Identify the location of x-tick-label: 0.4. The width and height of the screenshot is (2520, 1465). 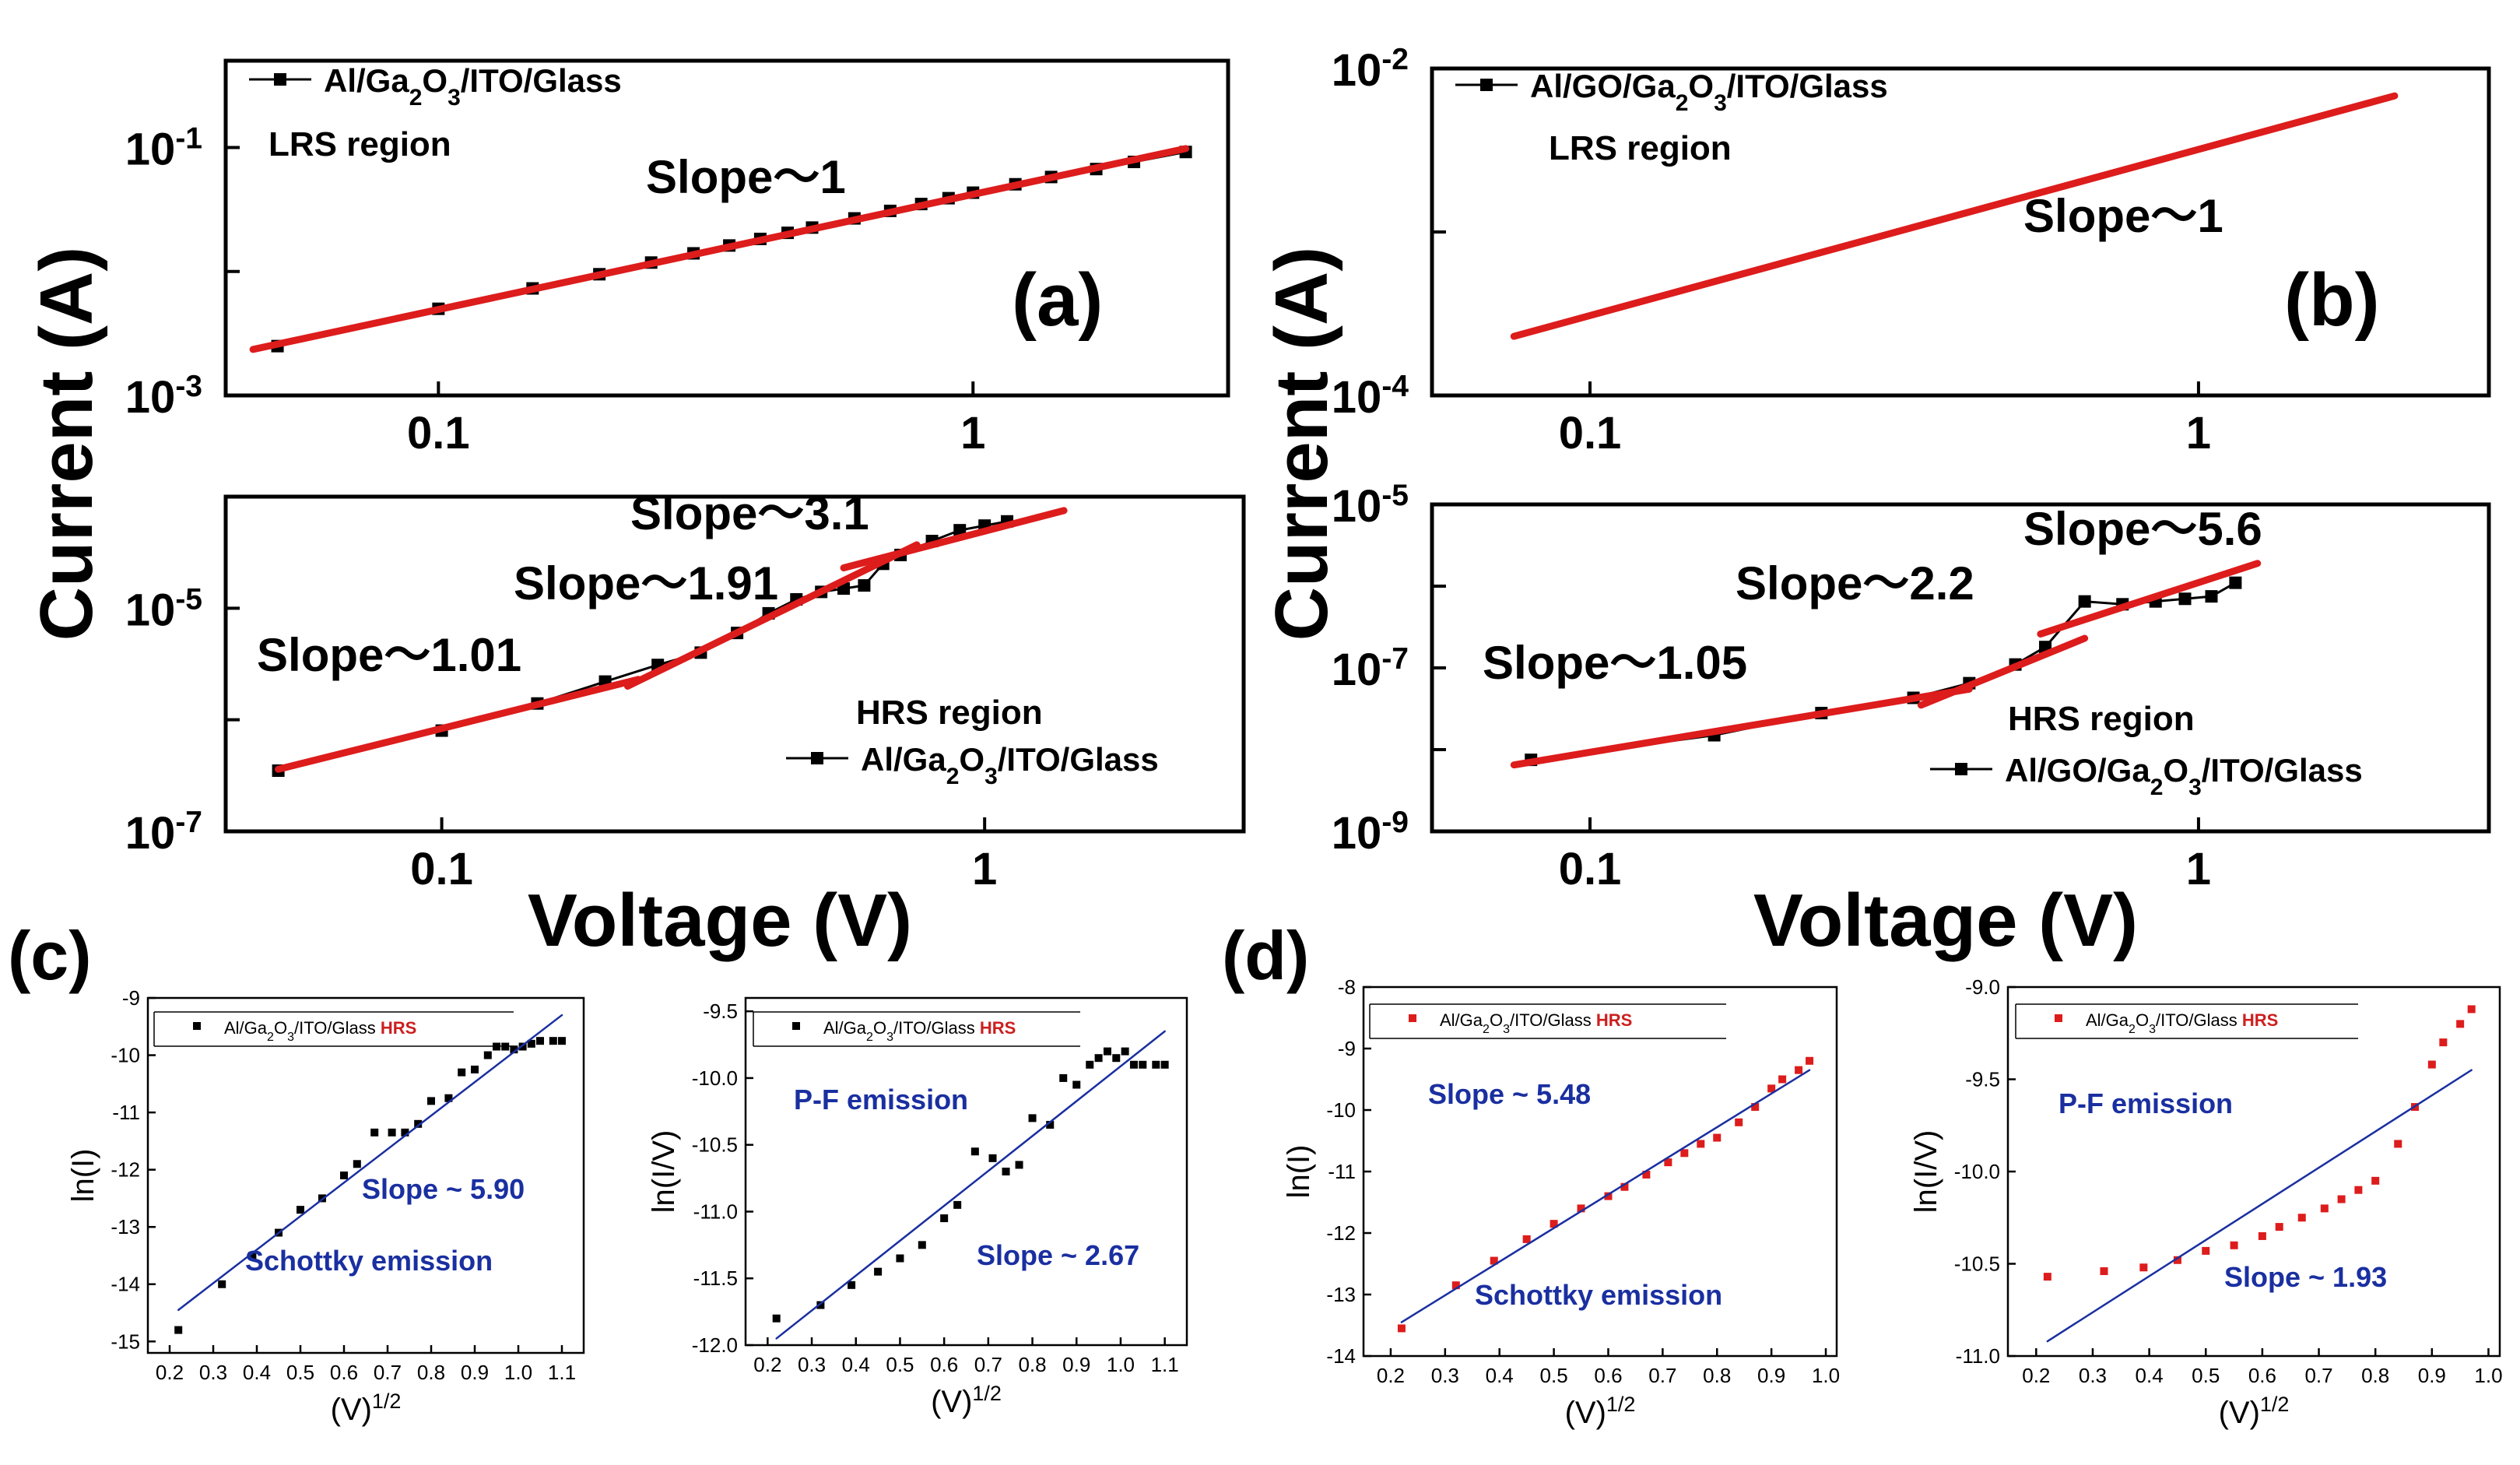
(257, 1372).